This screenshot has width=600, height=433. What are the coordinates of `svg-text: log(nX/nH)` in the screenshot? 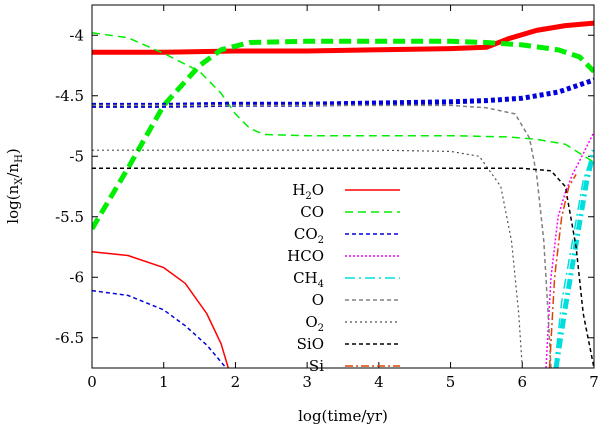 It's located at (14, 185).